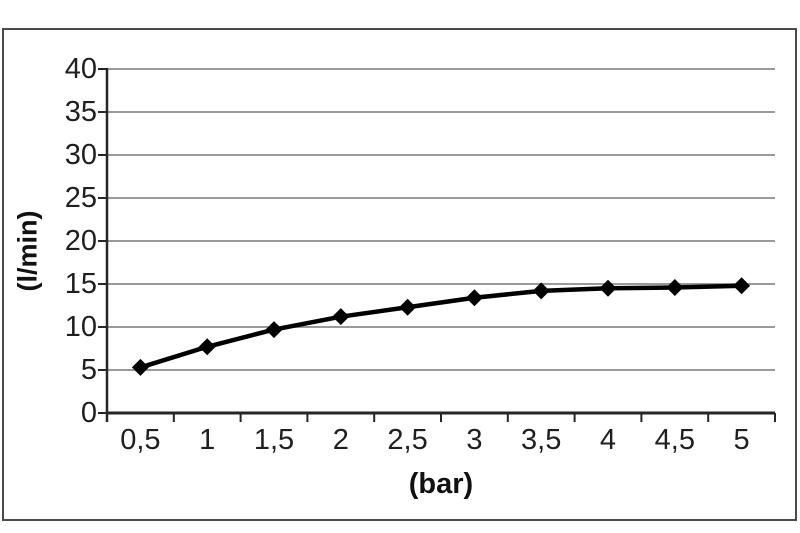  Describe the element at coordinates (608, 440) in the screenshot. I see `x-tick-label: 4` at that location.